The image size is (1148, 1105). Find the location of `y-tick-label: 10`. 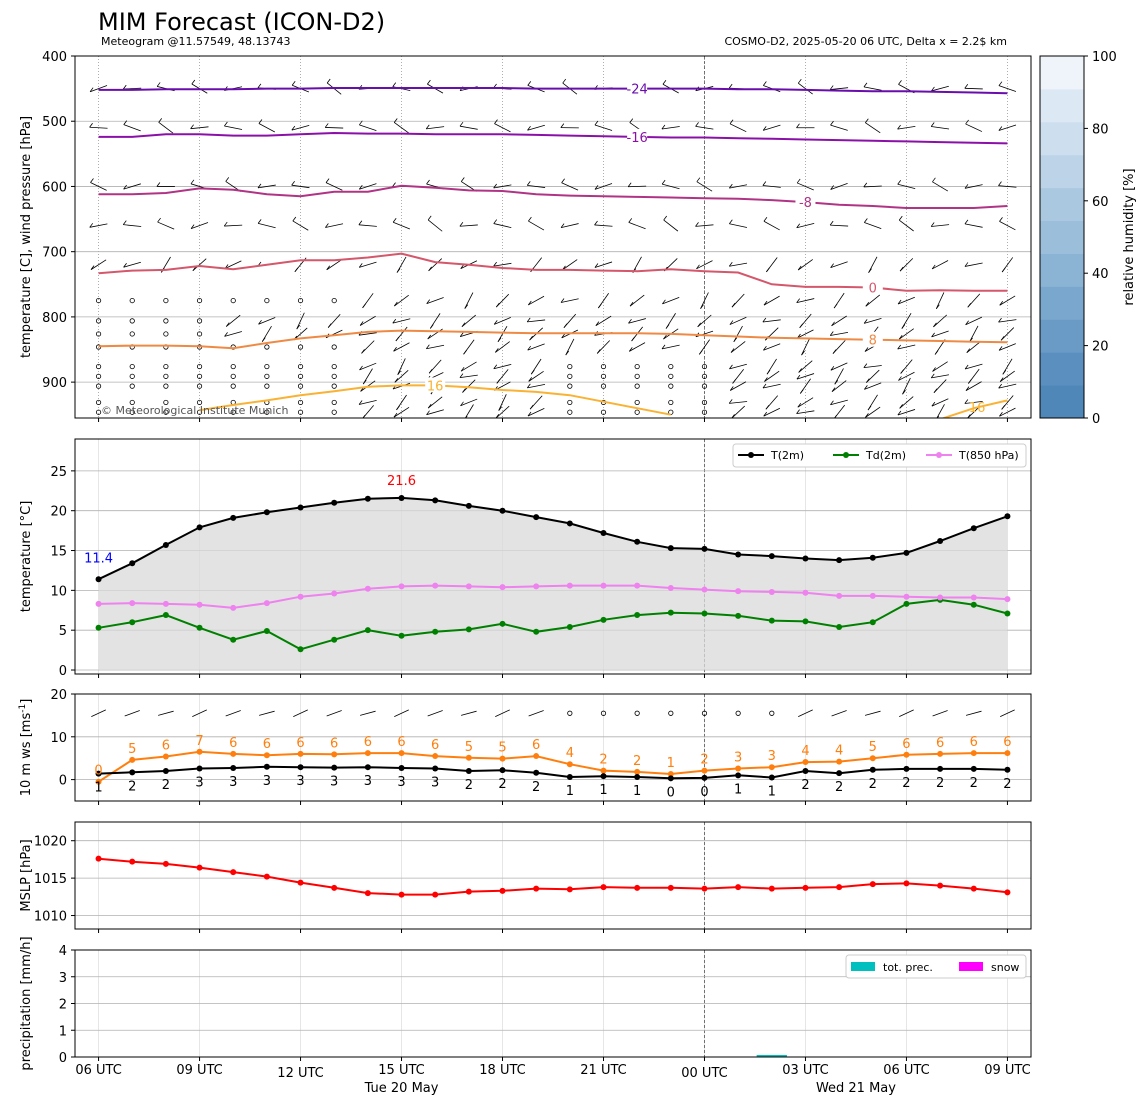

y-tick-label: 10 is located at coordinates (58, 591).